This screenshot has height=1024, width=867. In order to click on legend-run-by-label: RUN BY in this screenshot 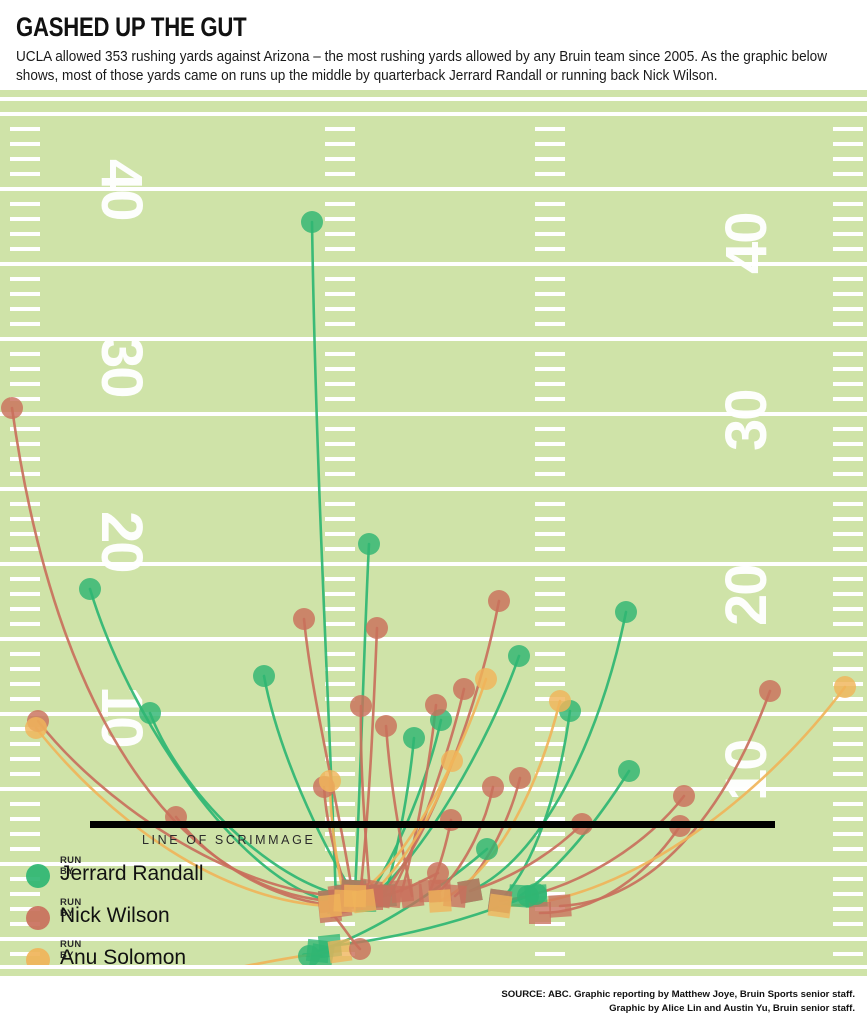, I will do `click(71, 950)`.